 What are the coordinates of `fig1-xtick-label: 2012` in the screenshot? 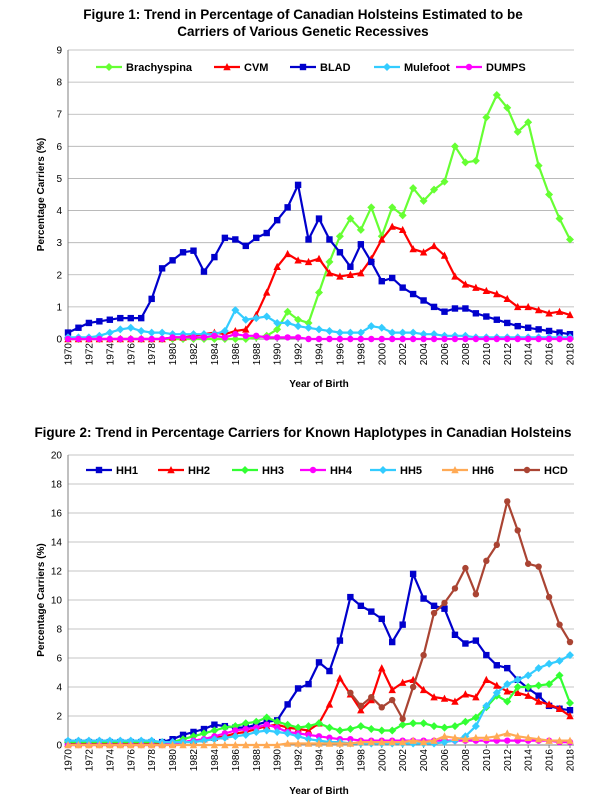 It's located at (508, 354).